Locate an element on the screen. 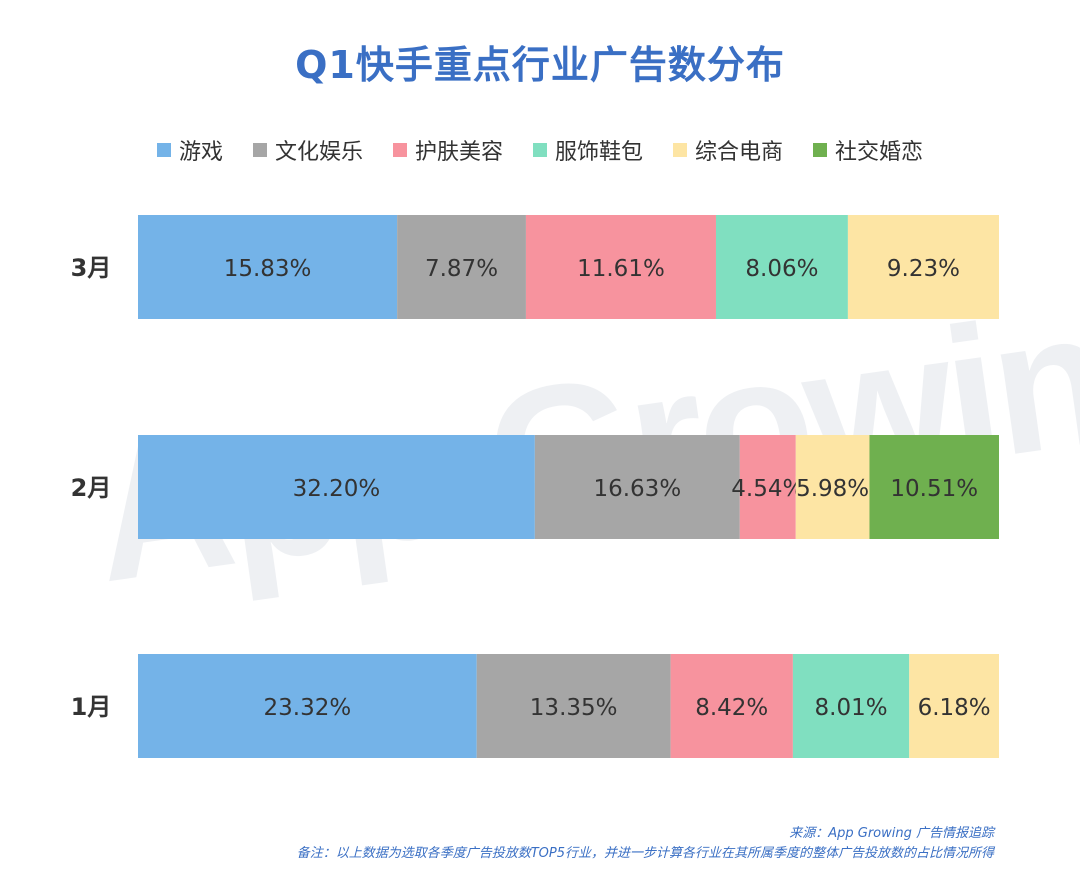 The height and width of the screenshot is (895, 1080). data-label: 4.54% is located at coordinates (767, 489).